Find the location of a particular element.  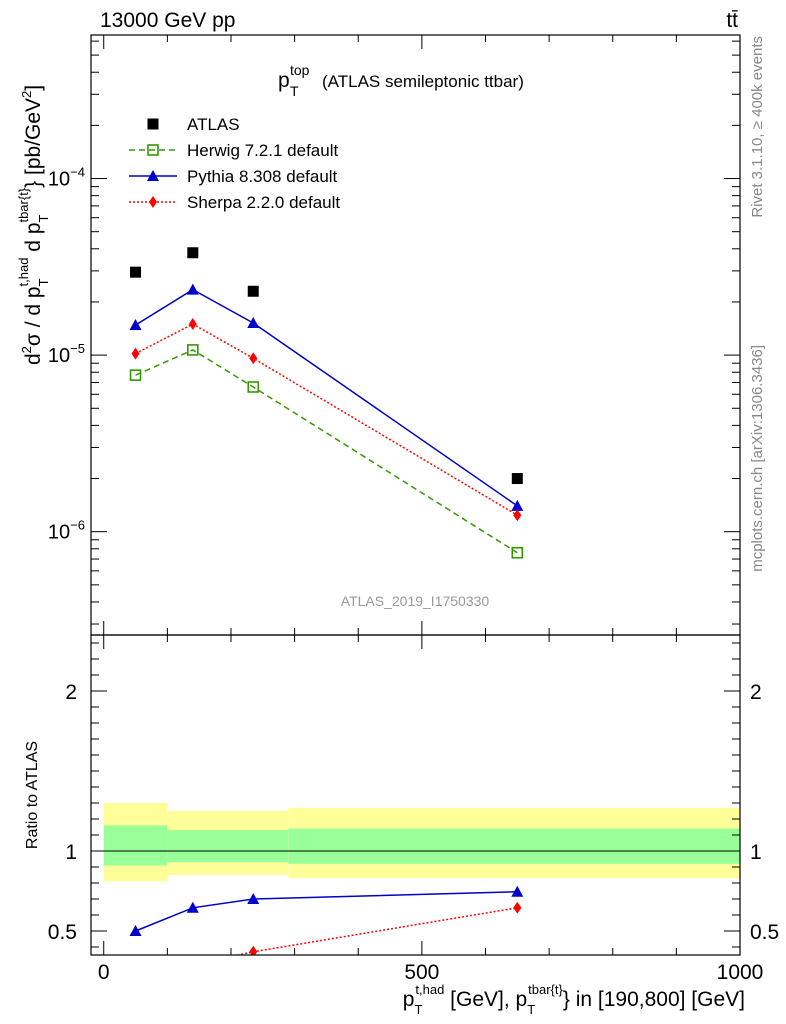

ratio-ytick-label-right-1: 1 is located at coordinates (756, 852).